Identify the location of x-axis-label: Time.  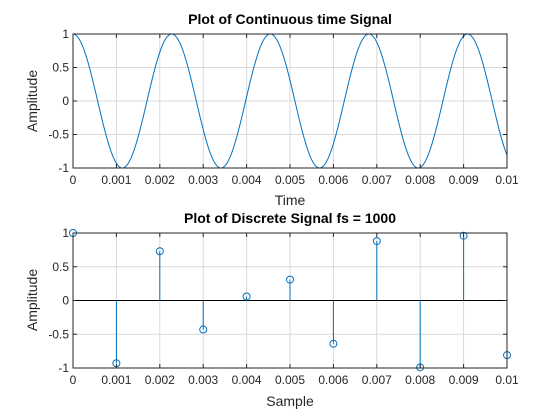
(290, 200).